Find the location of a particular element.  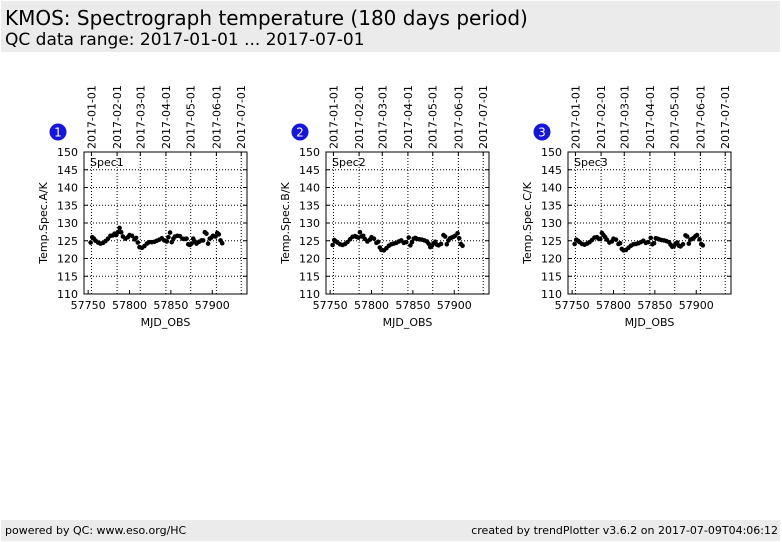

top-date-label: 2017-02-01 is located at coordinates (359, 117).